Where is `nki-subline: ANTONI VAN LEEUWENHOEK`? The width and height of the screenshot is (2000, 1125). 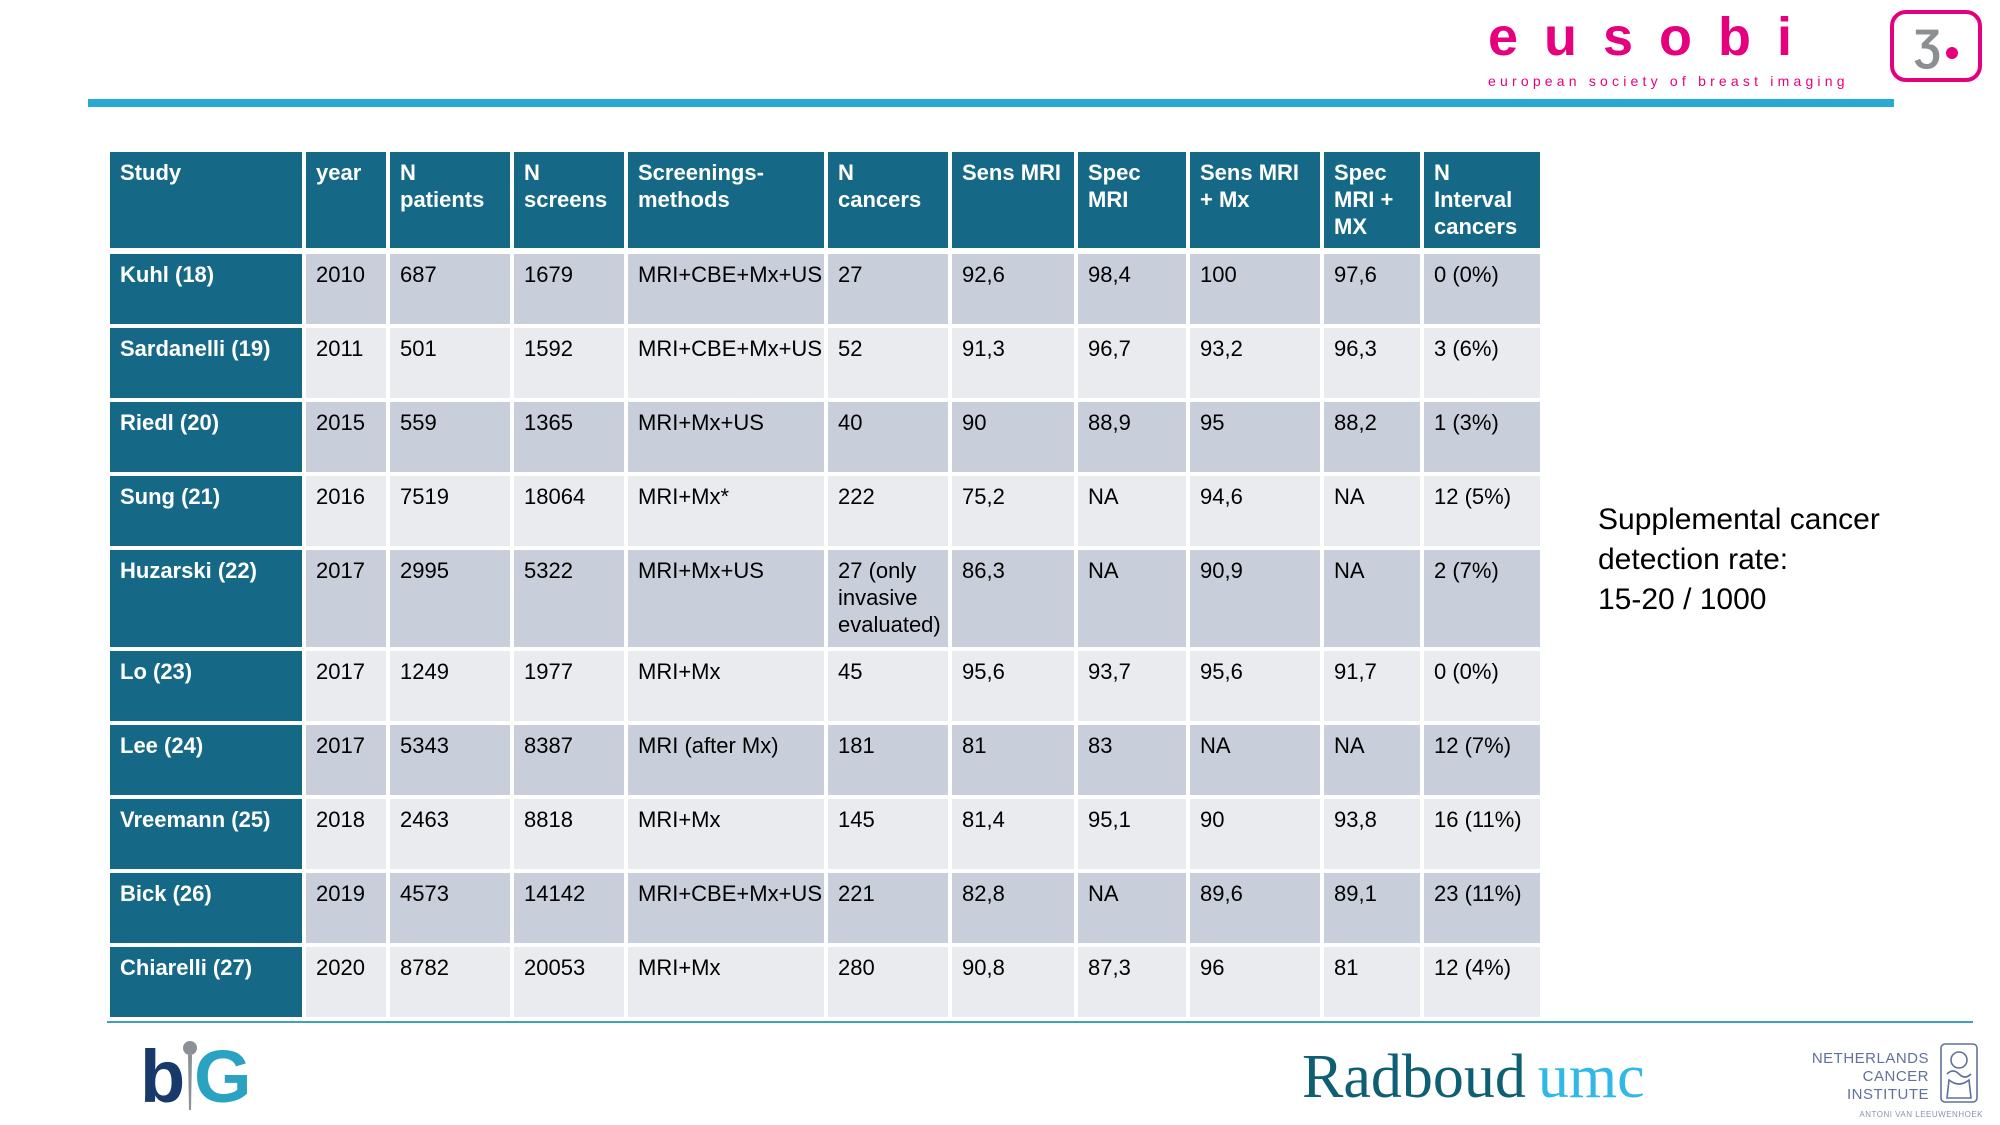
nki-subline: ANTONI VAN LEEUWENHOEK is located at coordinates (1921, 1114).